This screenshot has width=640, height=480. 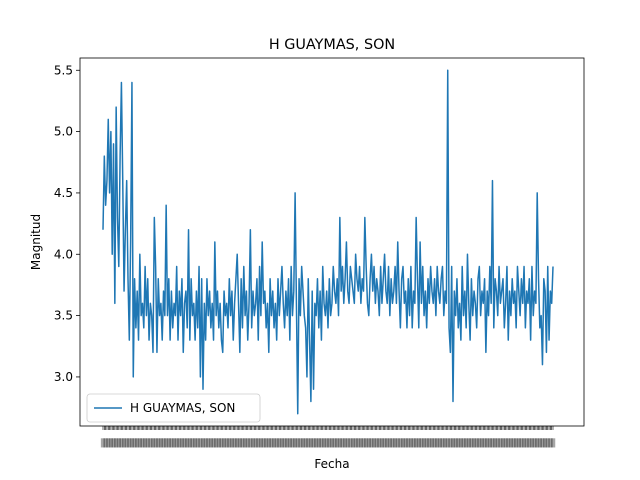 I want to click on y-tick-label: 4.5, so click(x=63, y=193).